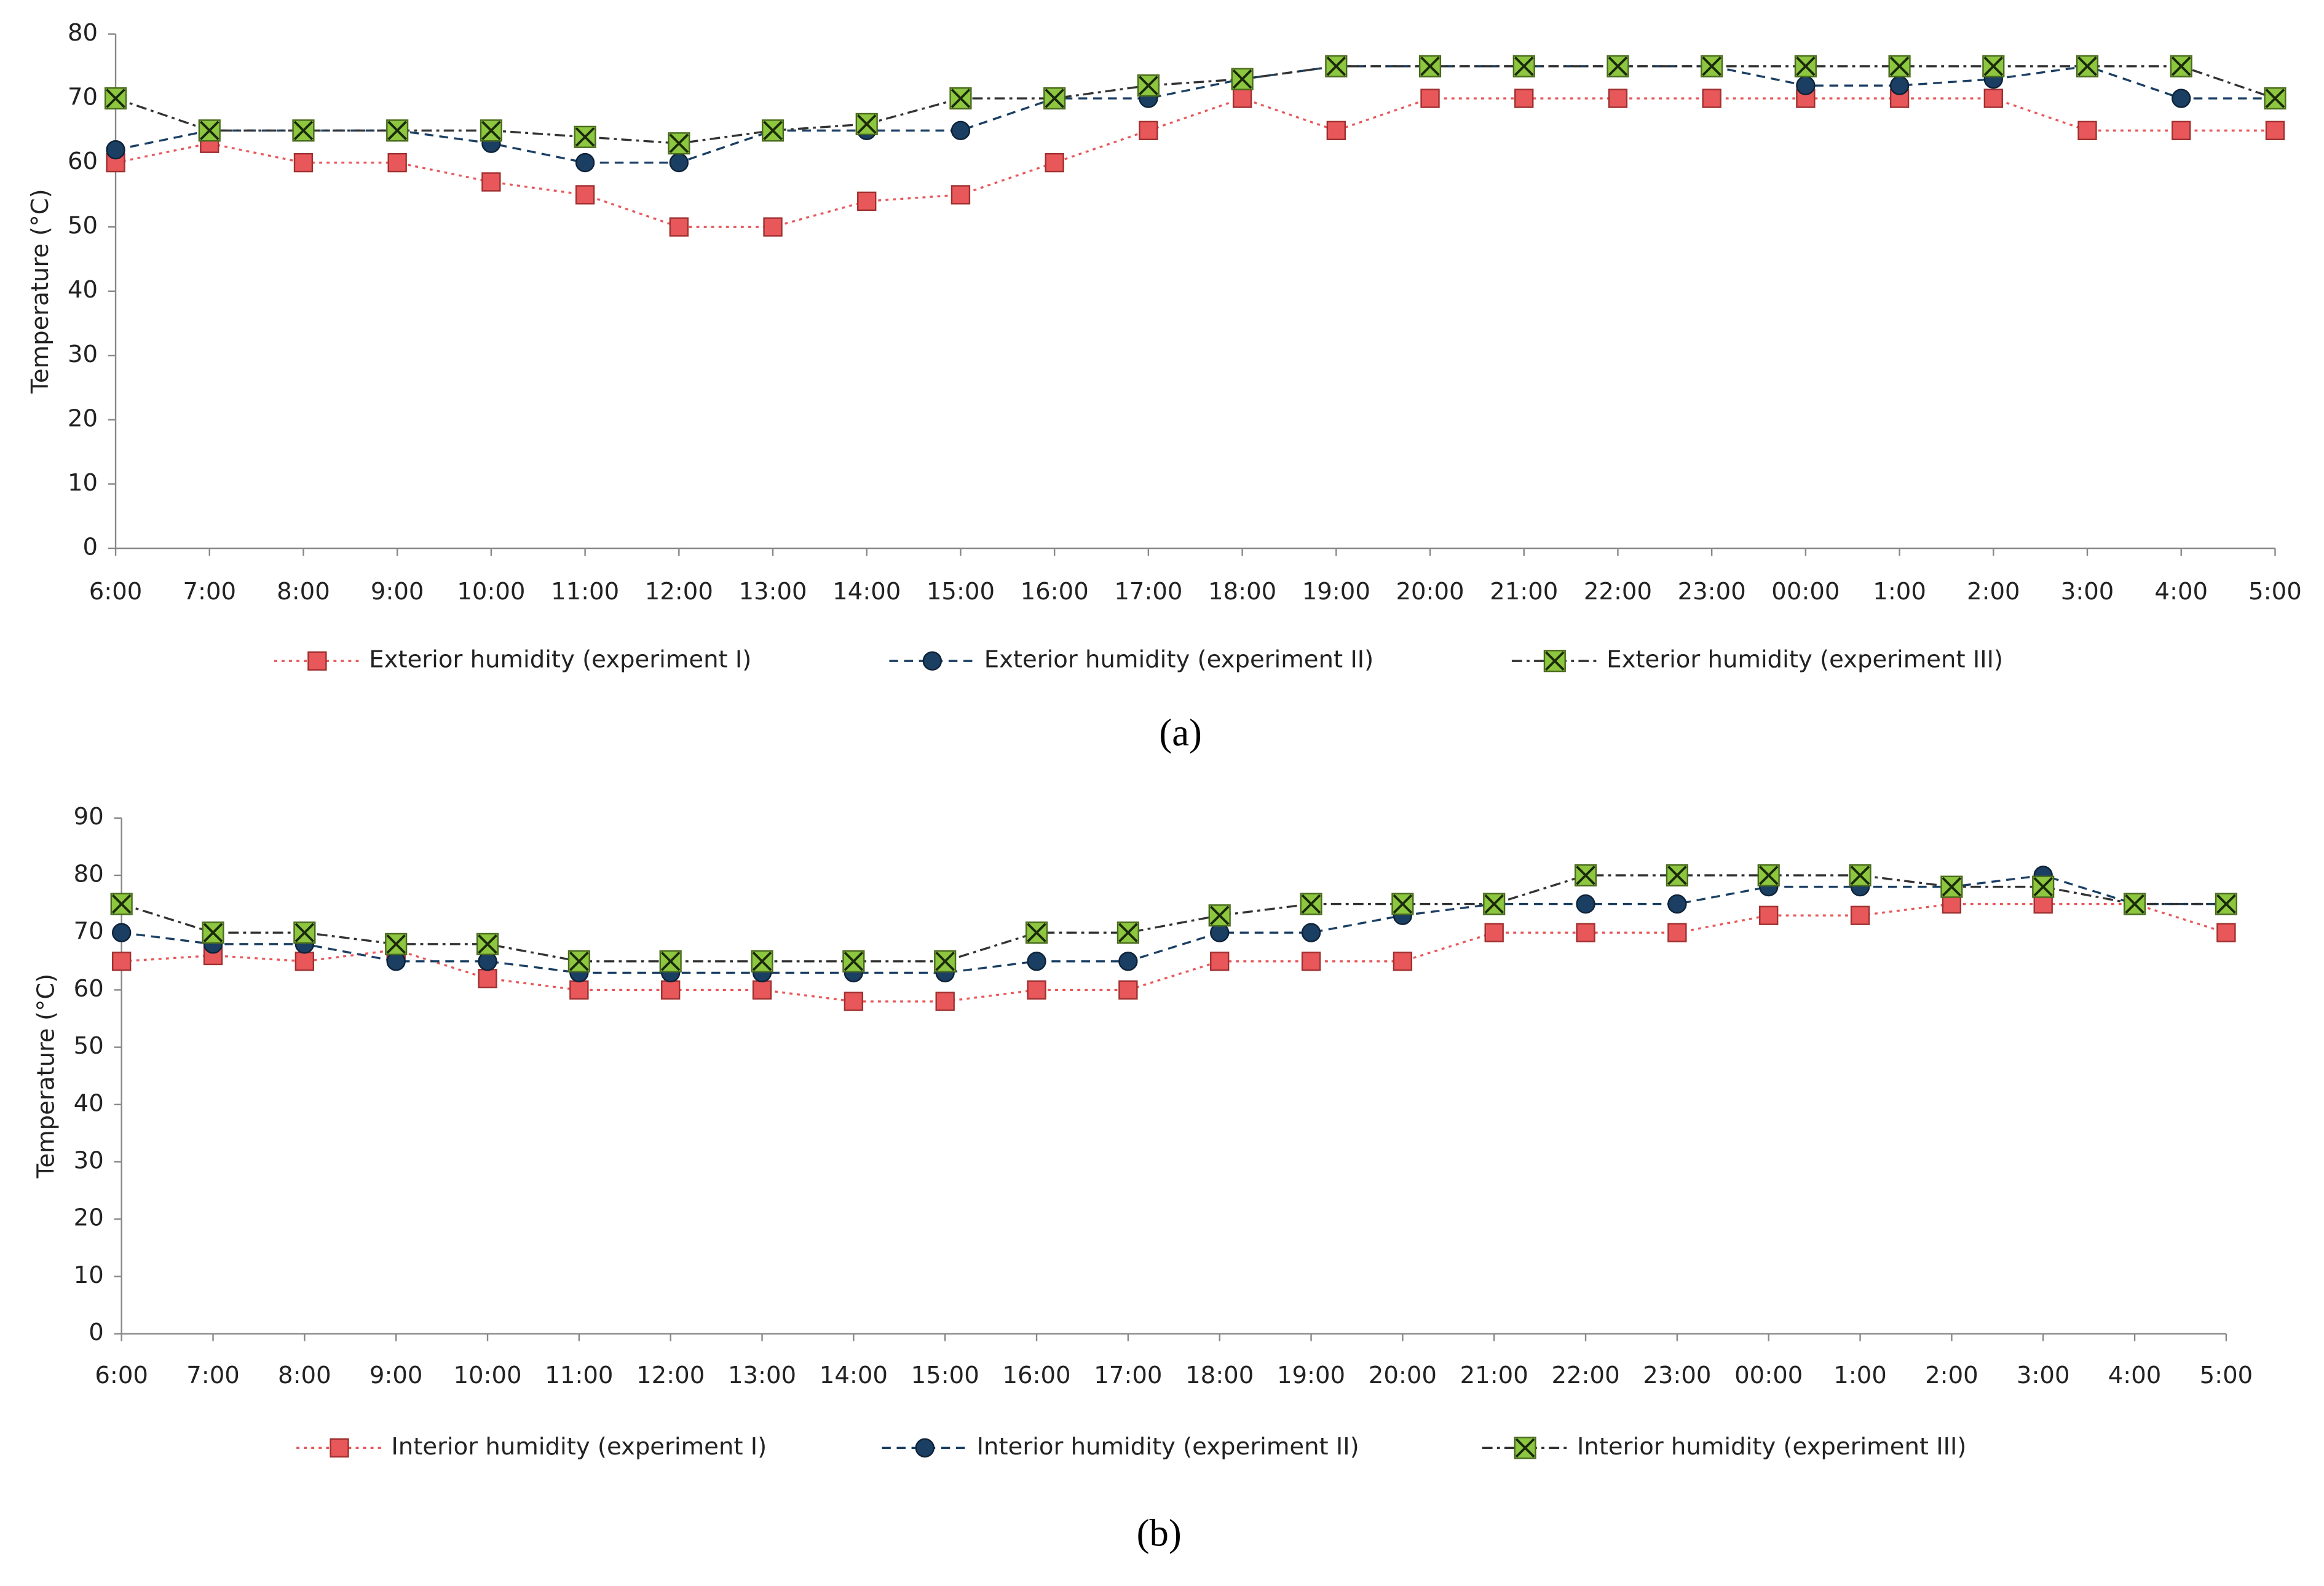 The image size is (2324, 1586). I want to click on x-tick-label: 19:00, so click(1336, 592).